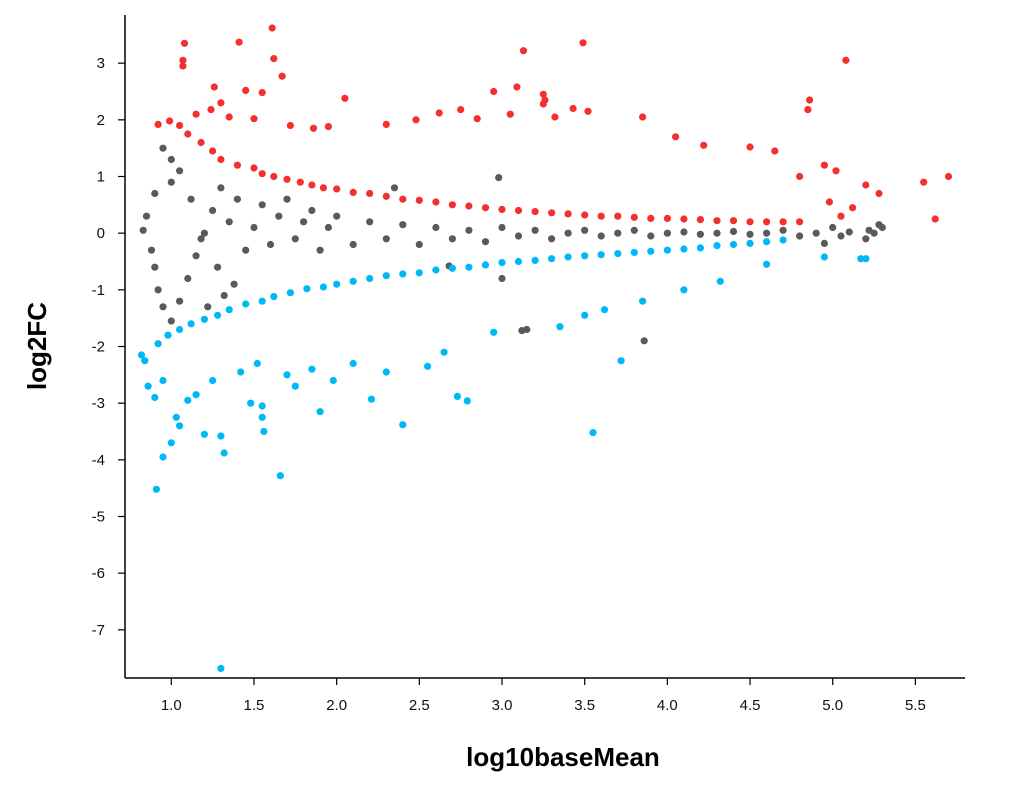  I want to click on y-tick-label: 2, so click(101, 120).